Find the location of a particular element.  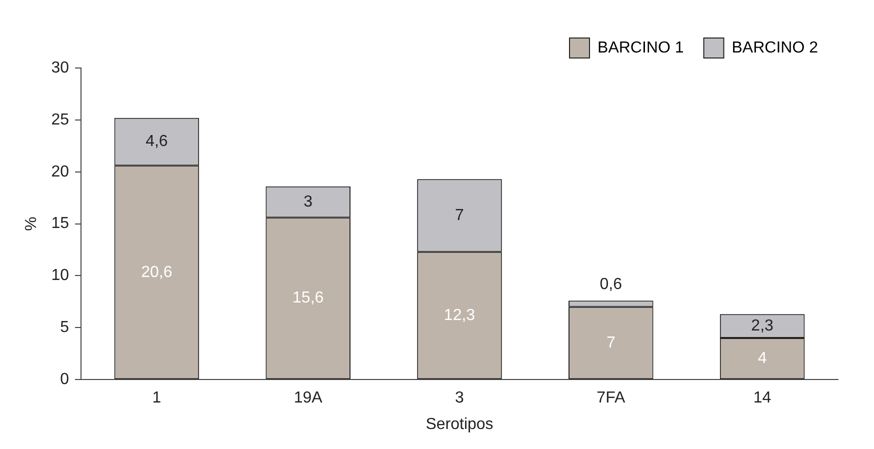

y-tick-label: 0 is located at coordinates (65, 379).